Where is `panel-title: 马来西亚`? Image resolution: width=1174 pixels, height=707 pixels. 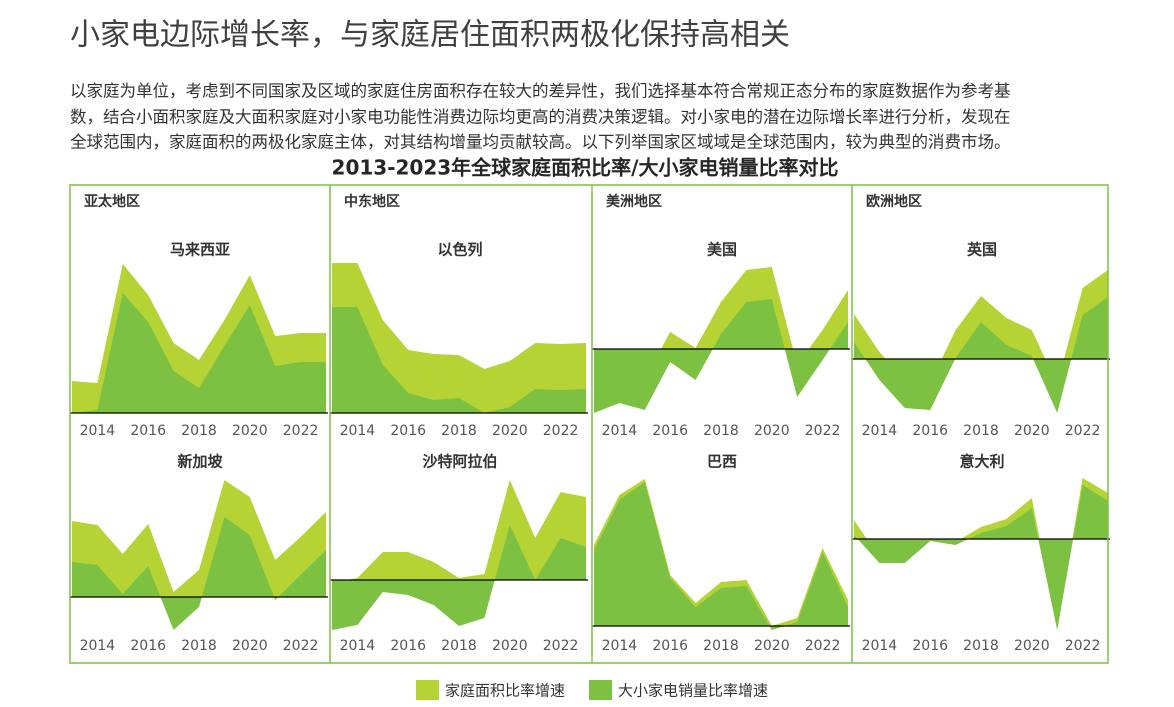 panel-title: 马来西亚 is located at coordinates (200, 250).